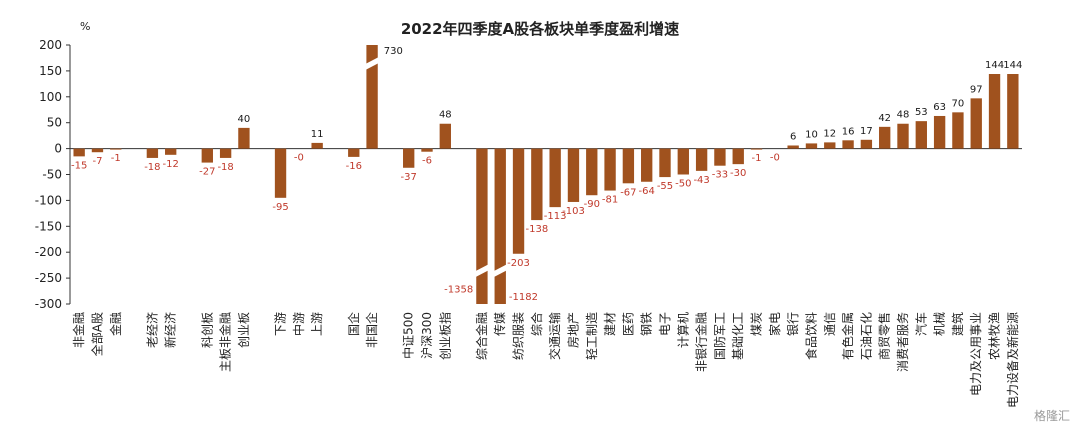  I want to click on y-tick-label: -100, so click(48, 200).